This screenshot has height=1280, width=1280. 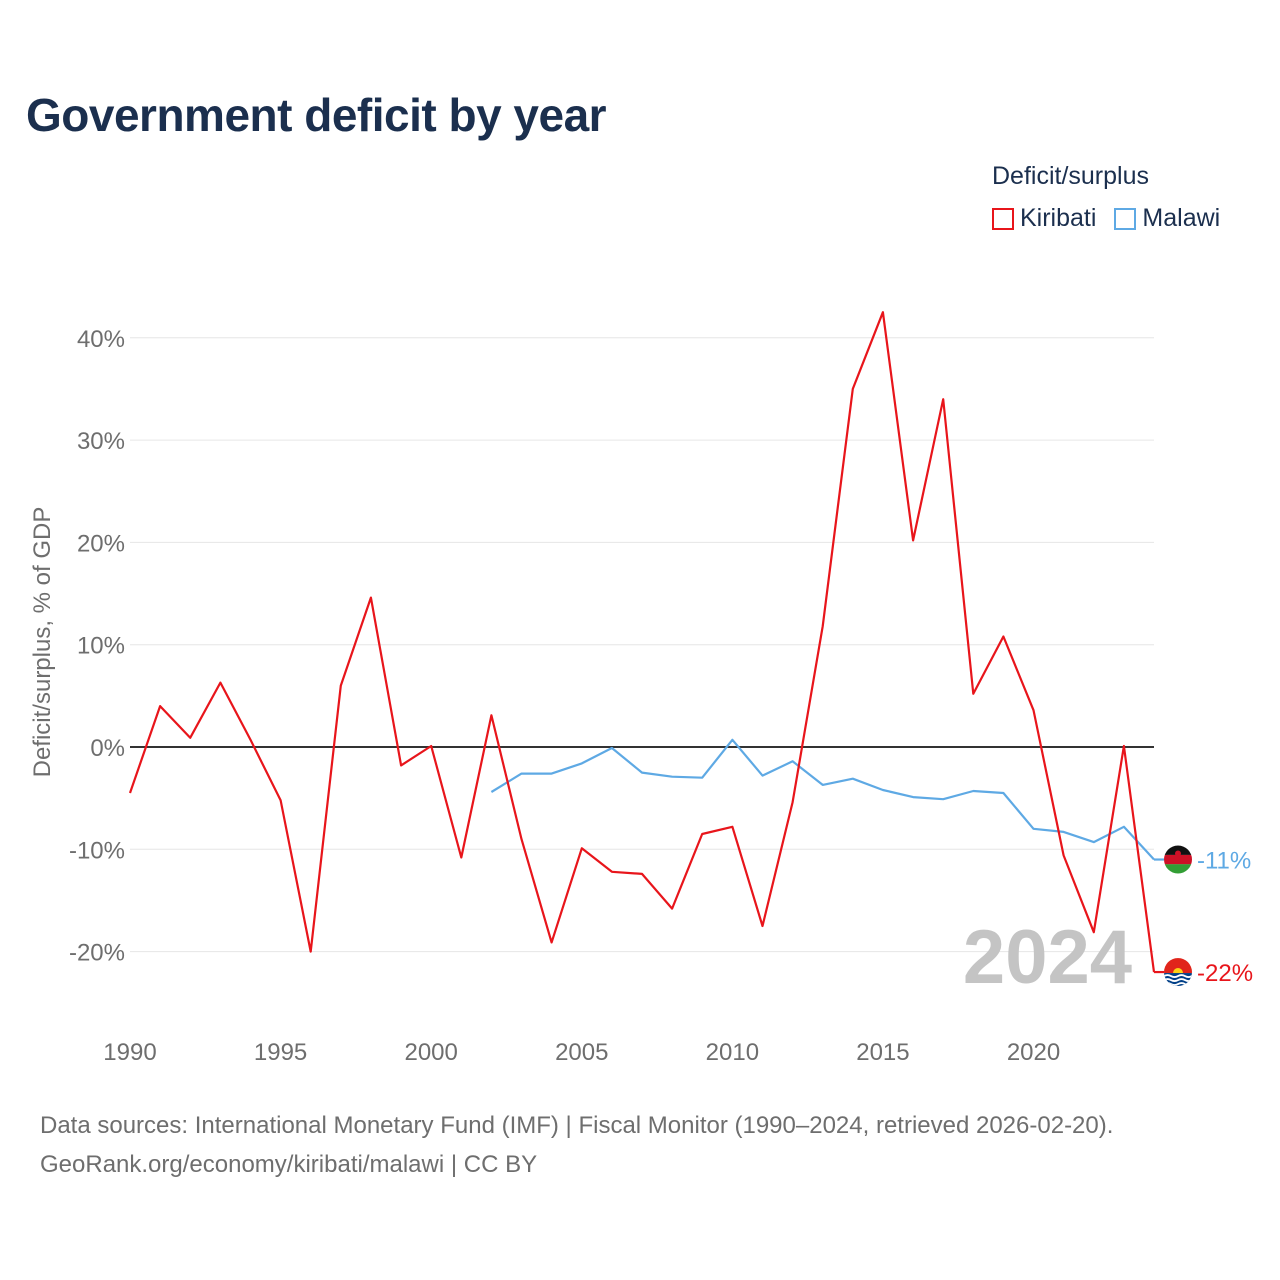 What do you see at coordinates (1058, 218) in the screenshot?
I see `legend-label-kiribati: Kiribati` at bounding box center [1058, 218].